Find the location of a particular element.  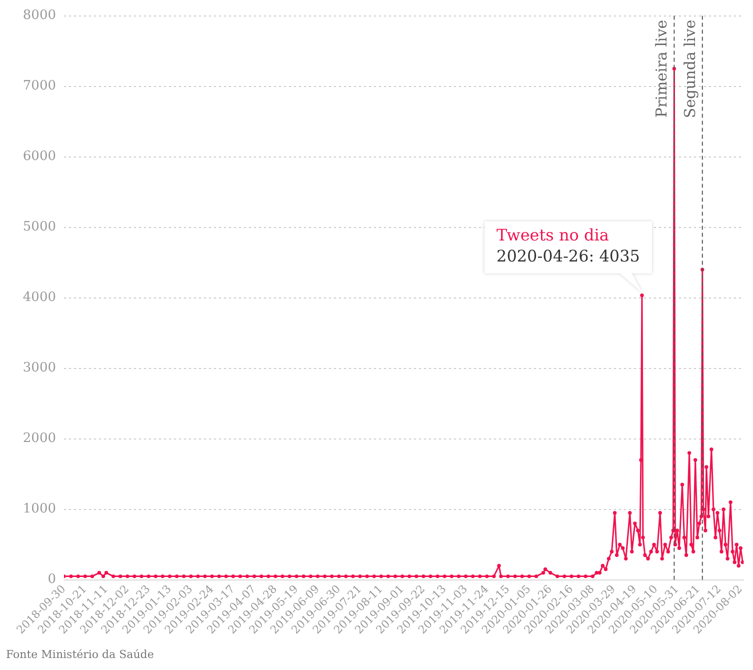

y-tick-label: 3000 is located at coordinates (39, 368).